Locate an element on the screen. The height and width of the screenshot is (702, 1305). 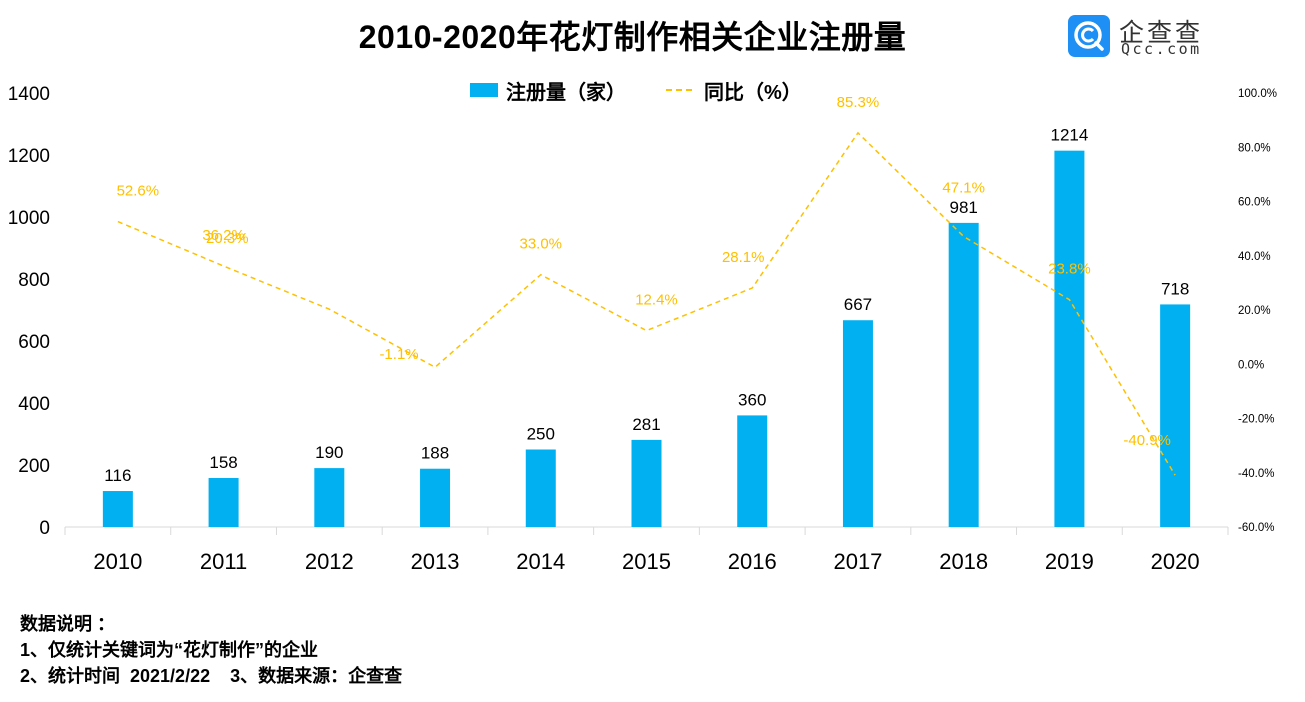
left-axis-tick-label: 600 is located at coordinates (34, 342).